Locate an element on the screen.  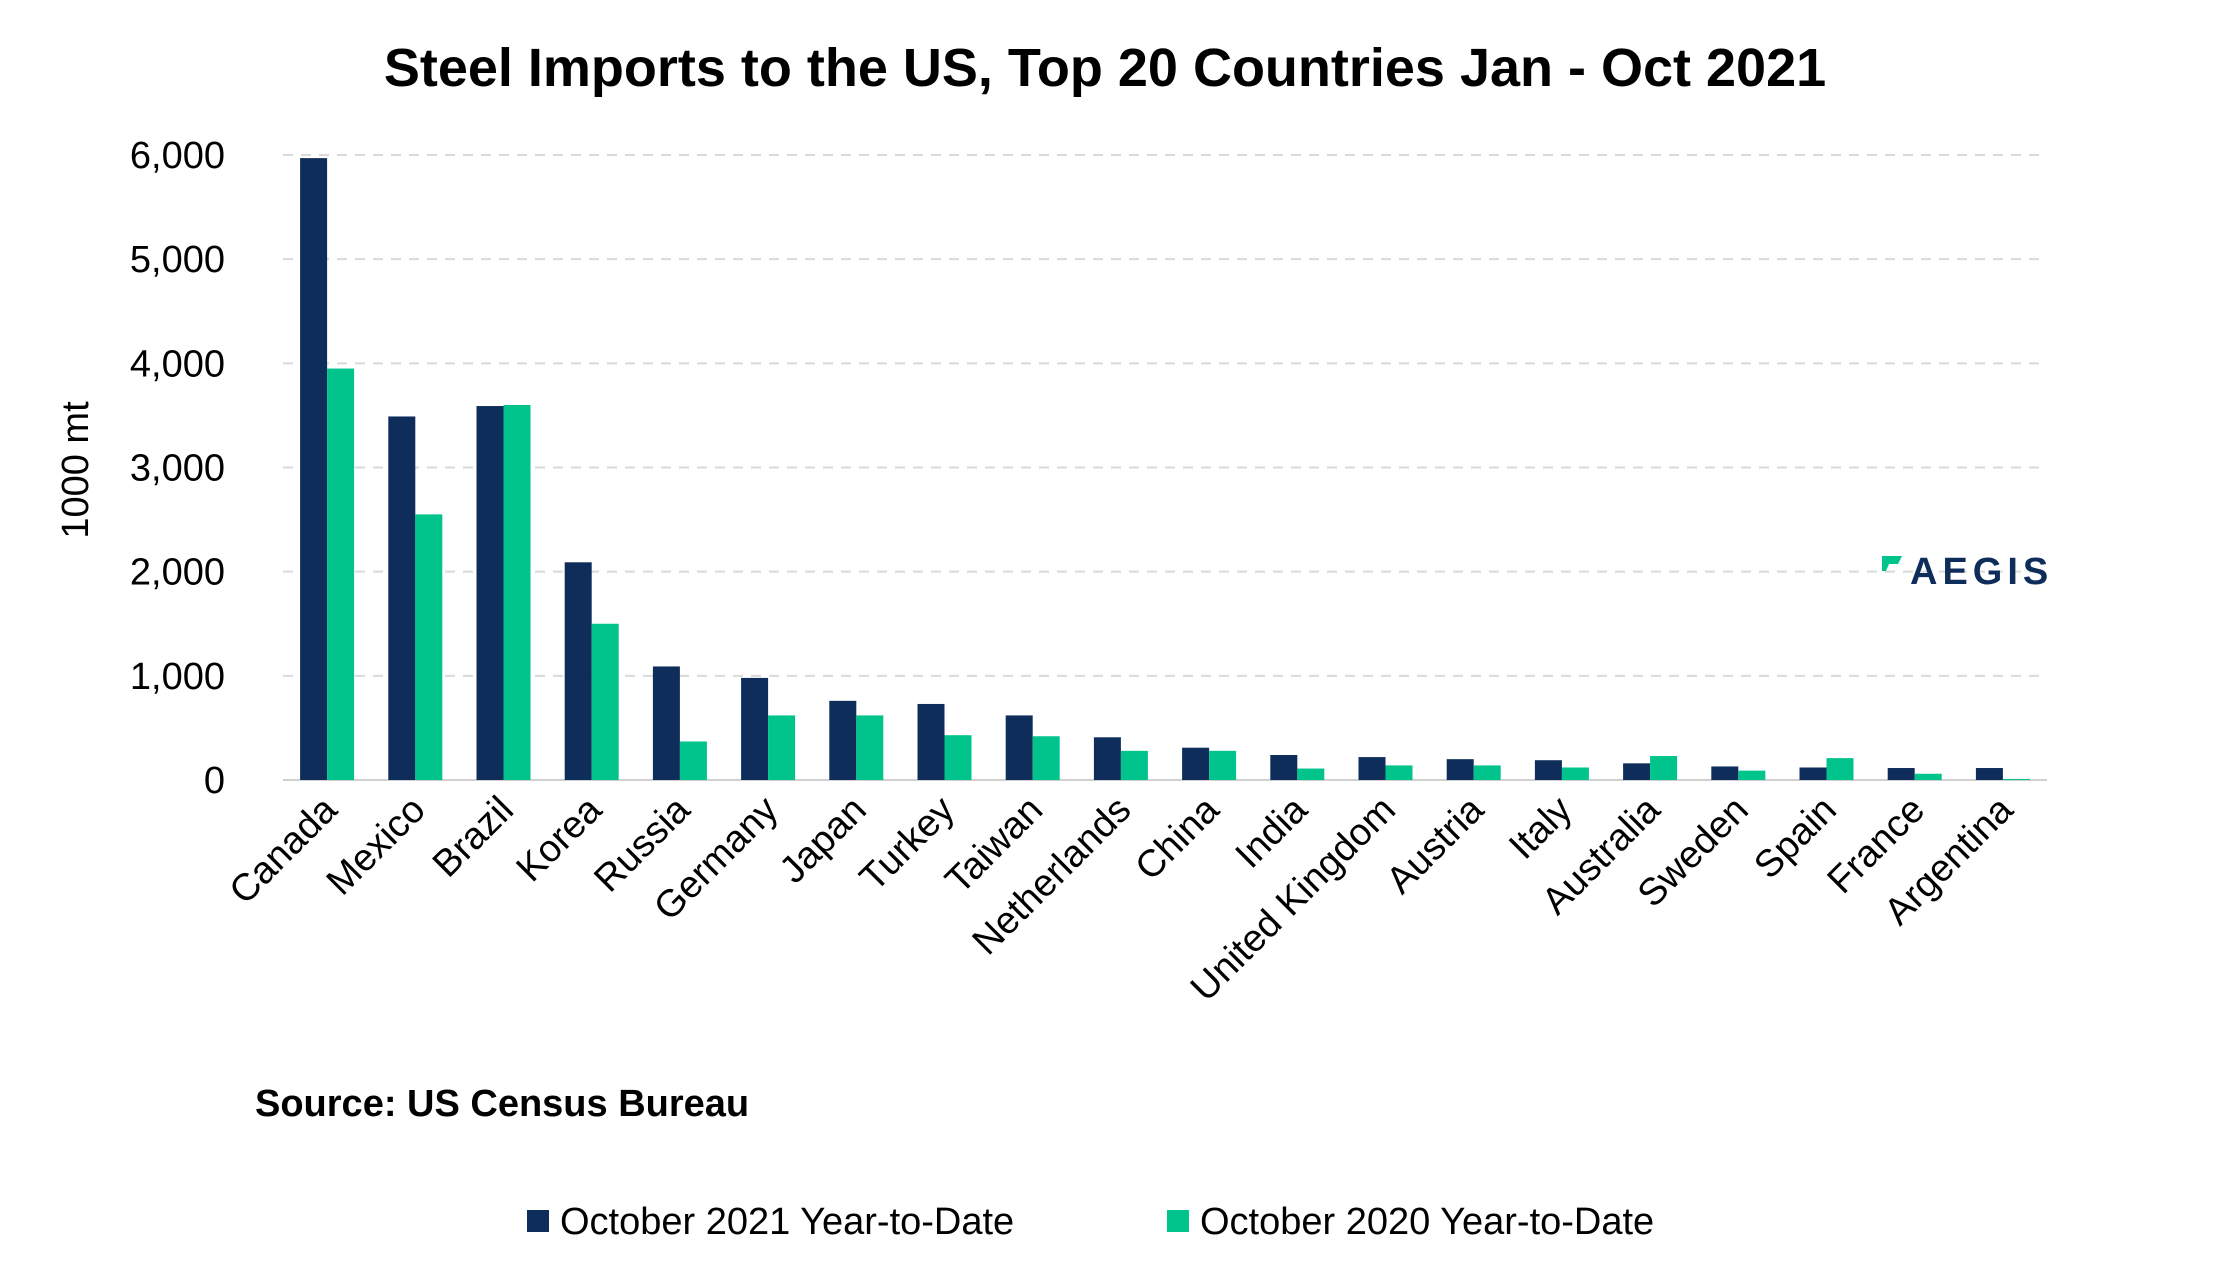
bar-2020-china is located at coordinates (1223, 765).